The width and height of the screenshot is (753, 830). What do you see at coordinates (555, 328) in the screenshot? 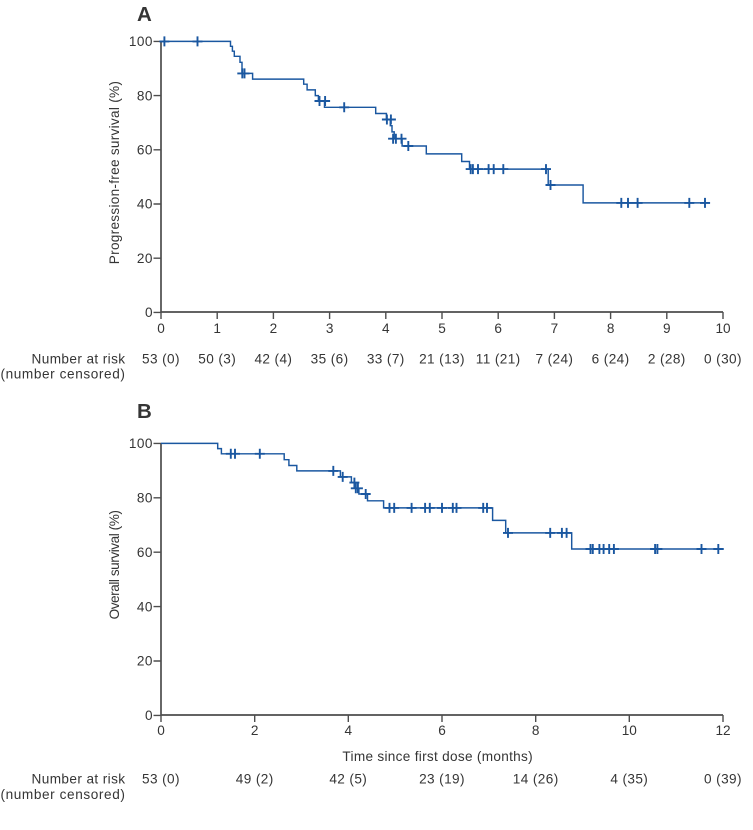
I see `svg-text: 7` at bounding box center [555, 328].